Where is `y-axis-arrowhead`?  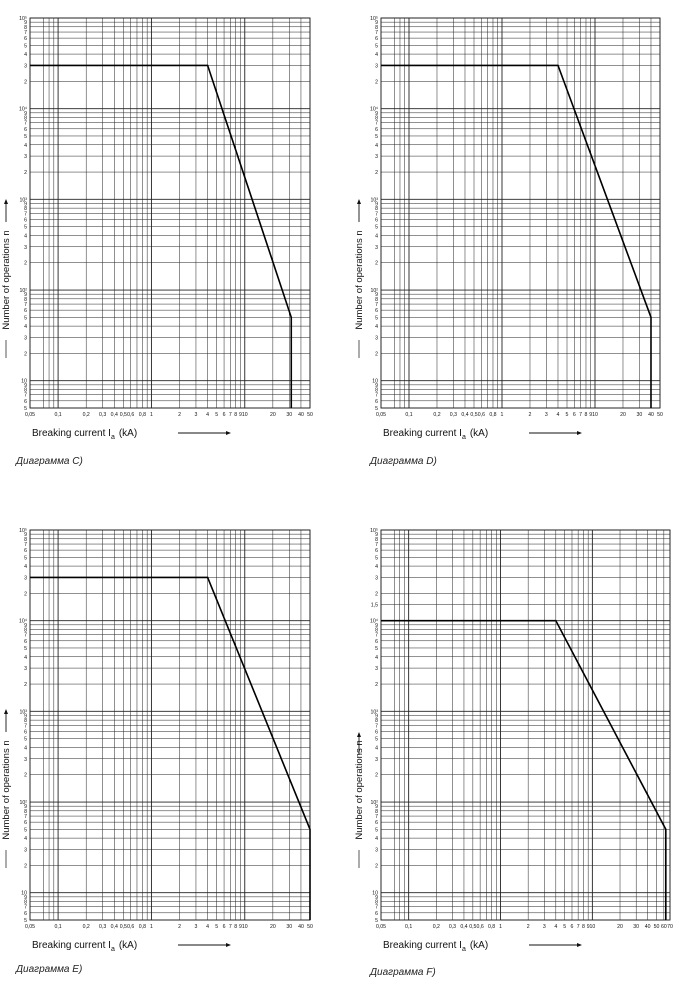 y-axis-arrowhead is located at coordinates (6, 201).